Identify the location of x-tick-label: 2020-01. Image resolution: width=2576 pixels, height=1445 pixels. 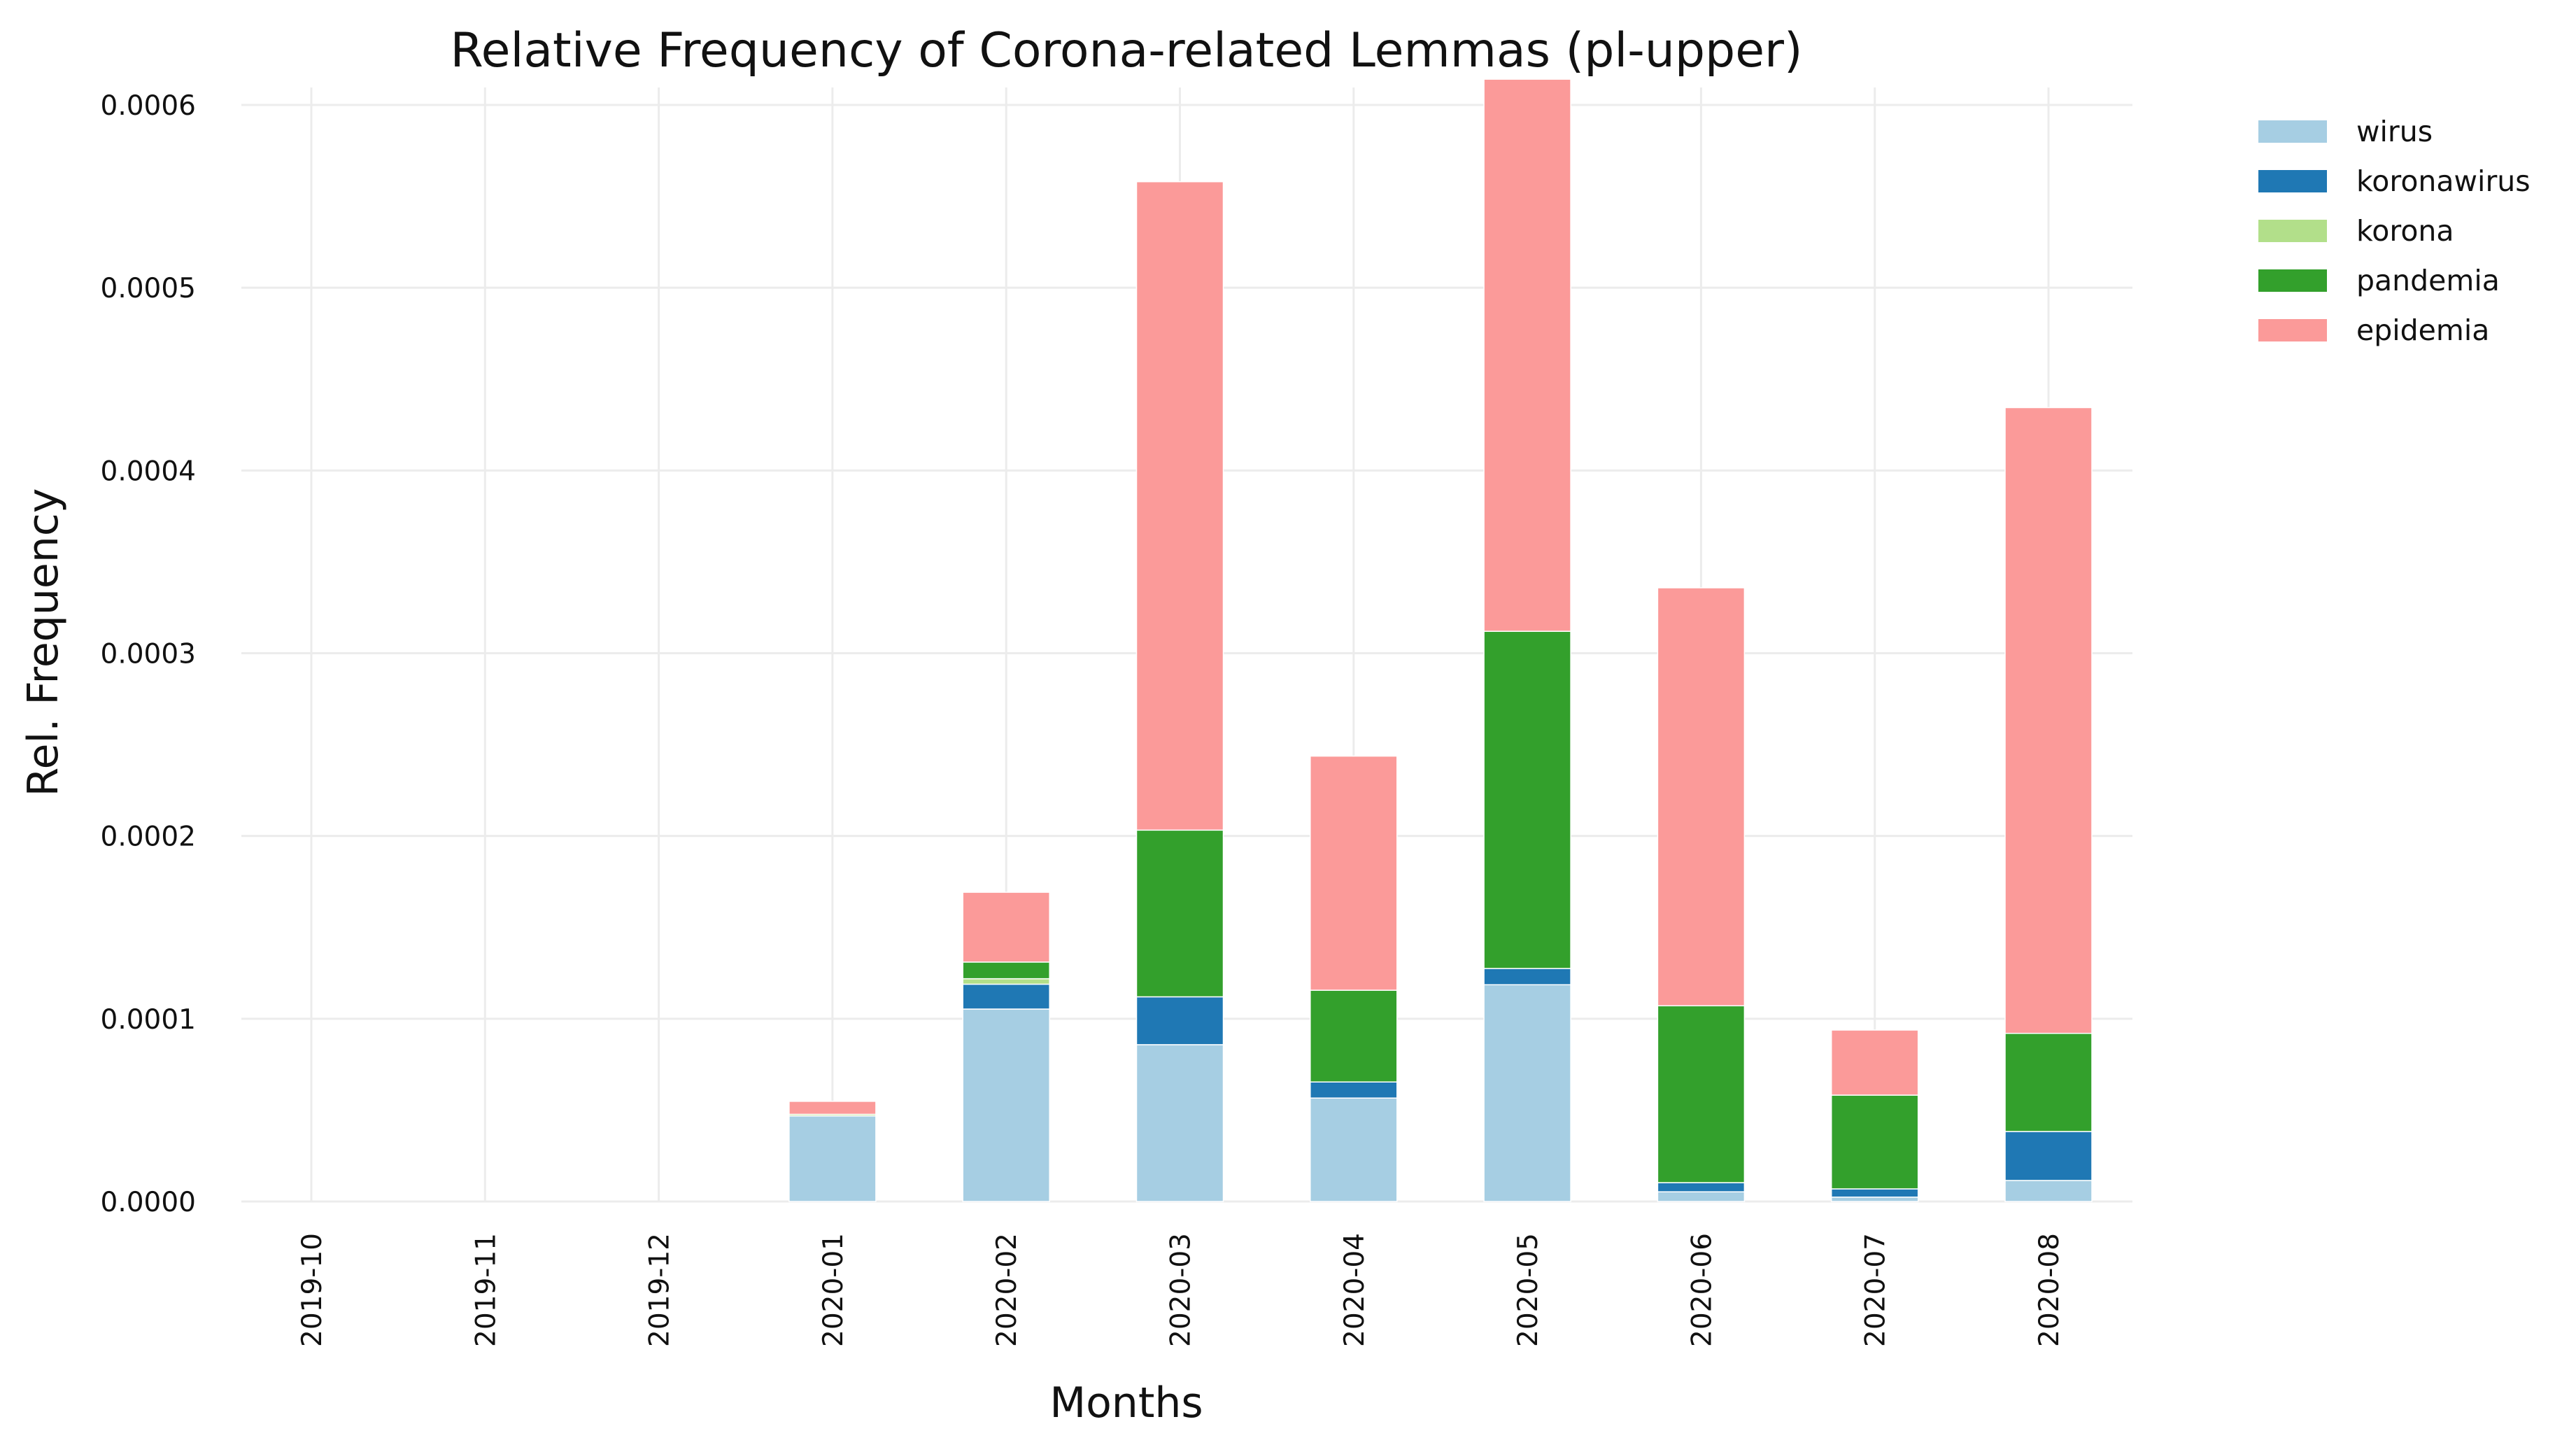
(833, 1290).